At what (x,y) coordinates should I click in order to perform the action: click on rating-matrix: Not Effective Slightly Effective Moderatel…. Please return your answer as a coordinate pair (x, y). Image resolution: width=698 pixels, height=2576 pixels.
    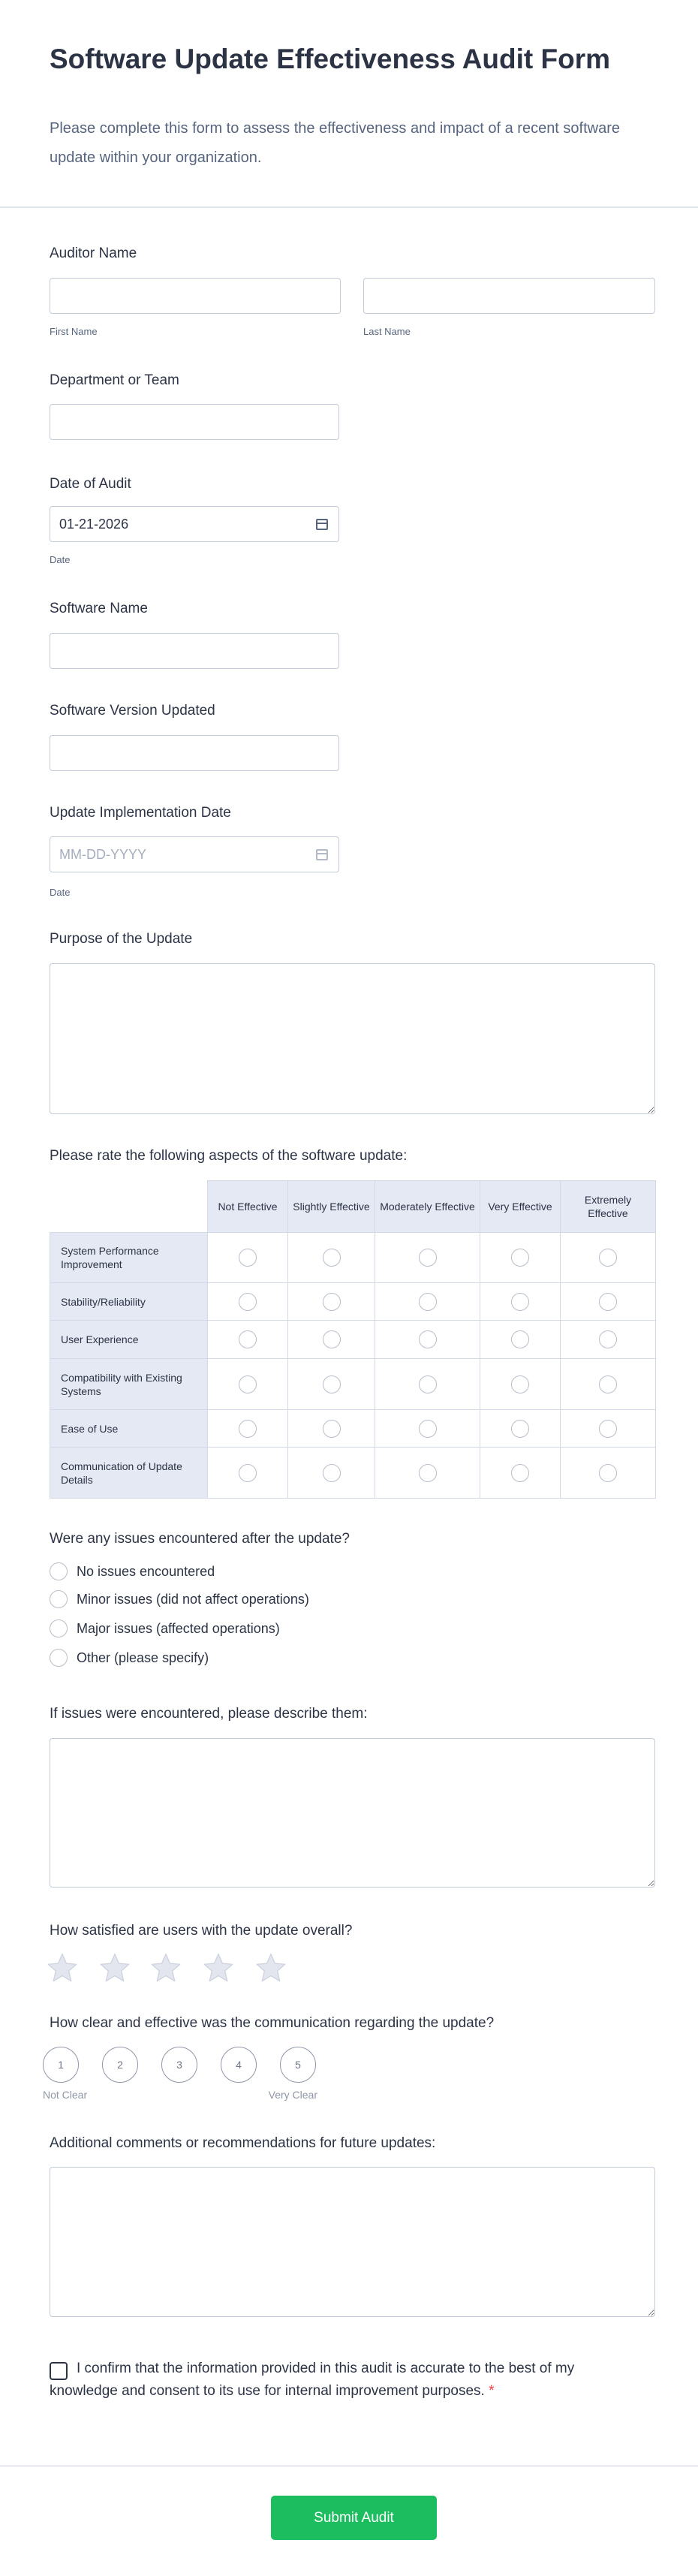
    Looking at the image, I should click on (353, 1339).